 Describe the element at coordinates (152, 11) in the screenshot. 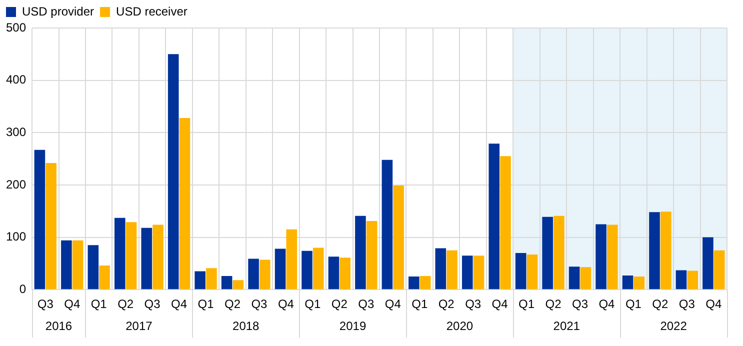

I see `legend-label: USD receiver` at that location.